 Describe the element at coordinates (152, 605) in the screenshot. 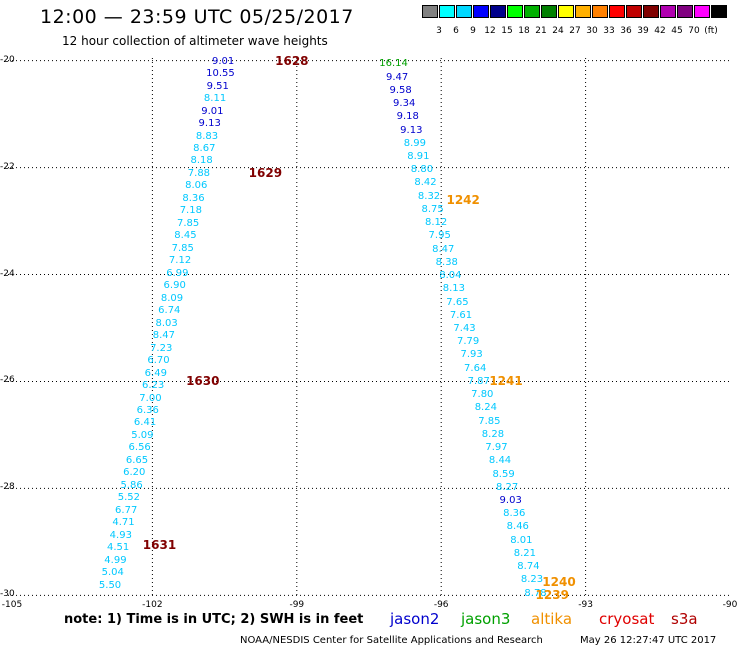

I see `longitude-tick-label: -102` at that location.